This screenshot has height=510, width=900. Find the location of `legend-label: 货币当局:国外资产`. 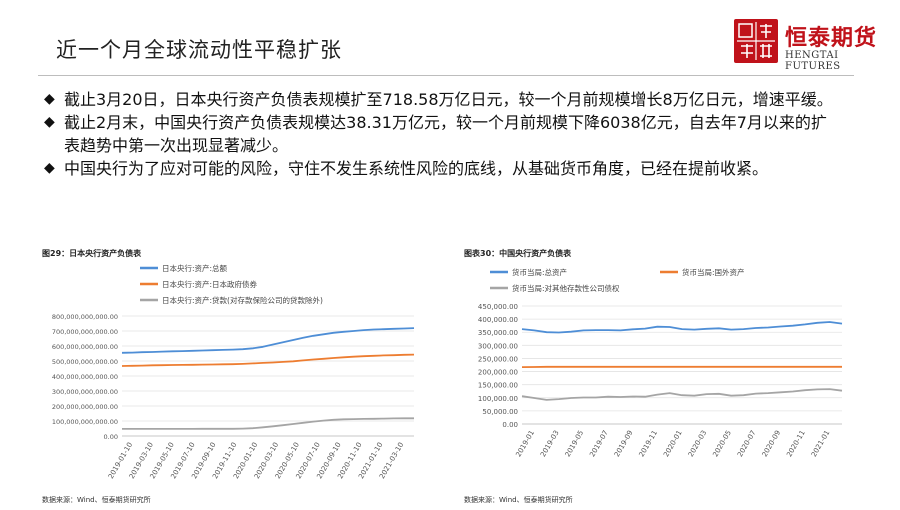

legend-label: 货币当局:国外资产 is located at coordinates (713, 272).